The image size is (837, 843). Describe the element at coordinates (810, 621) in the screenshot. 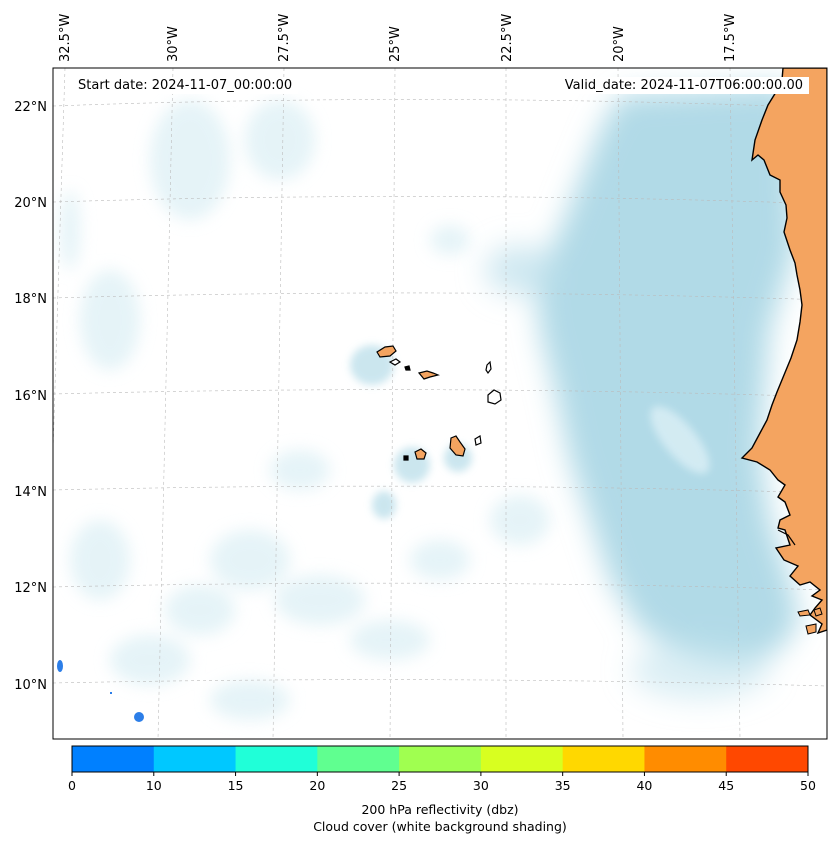

I see `bissagos-islands` at that location.